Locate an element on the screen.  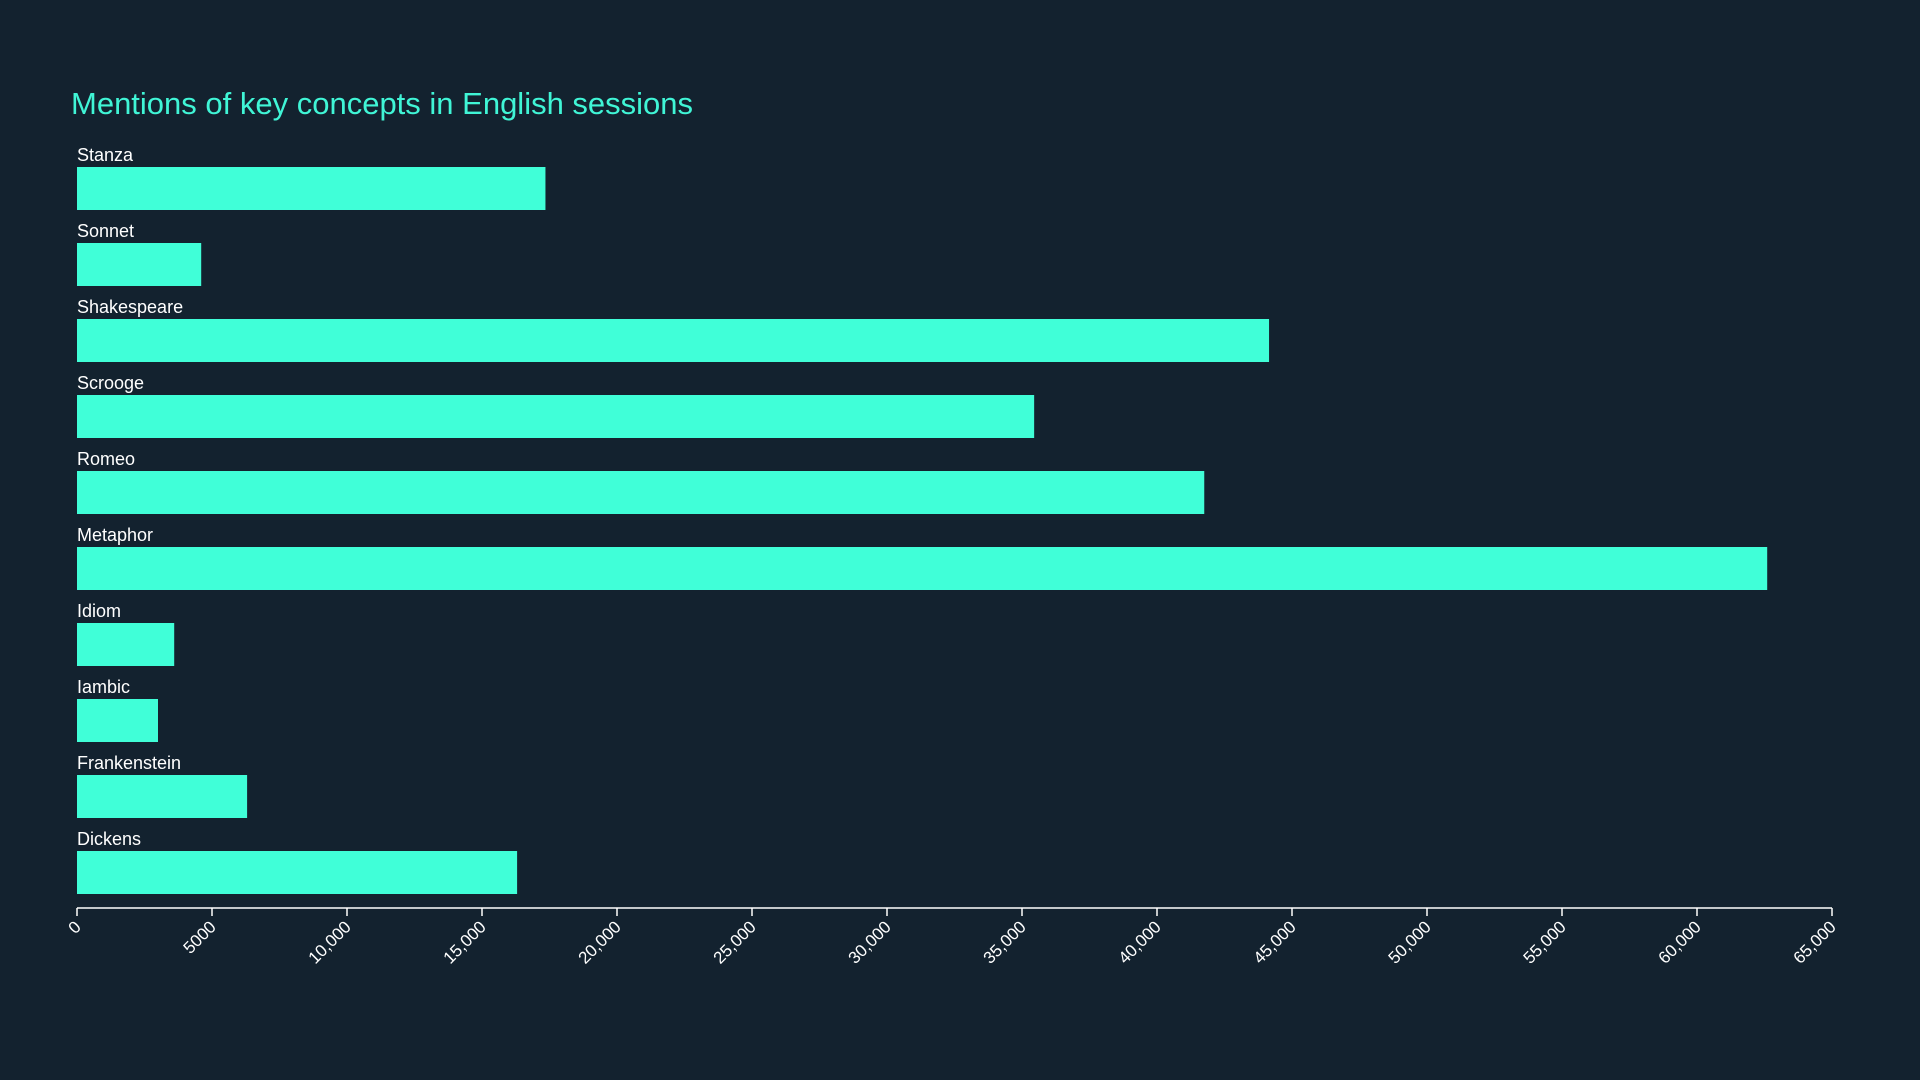
bar-metaphor is located at coordinates (922, 568).